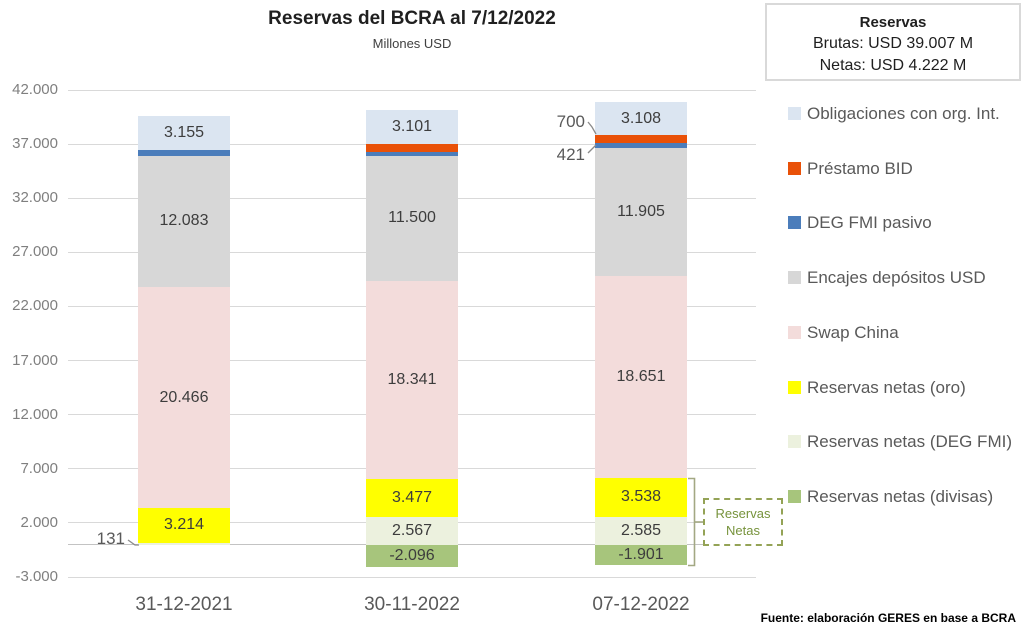  Describe the element at coordinates (570, 154) in the screenshot. I see `callout-label-deg-pasivo: 421` at that location.